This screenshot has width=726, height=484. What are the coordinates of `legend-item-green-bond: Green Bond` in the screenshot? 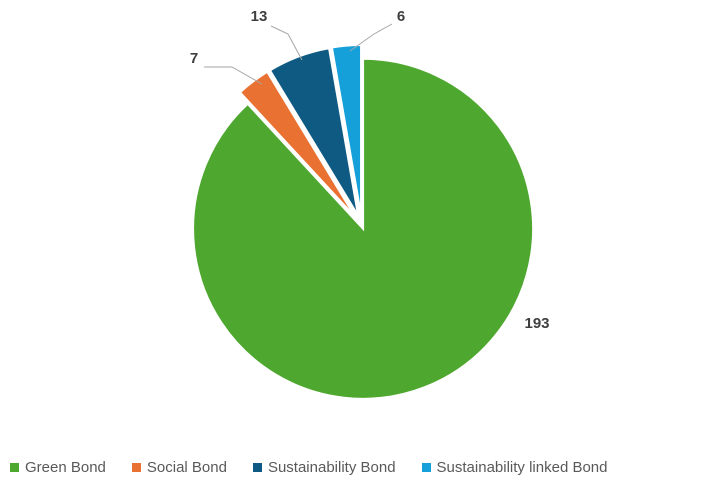 It's located at (58, 467).